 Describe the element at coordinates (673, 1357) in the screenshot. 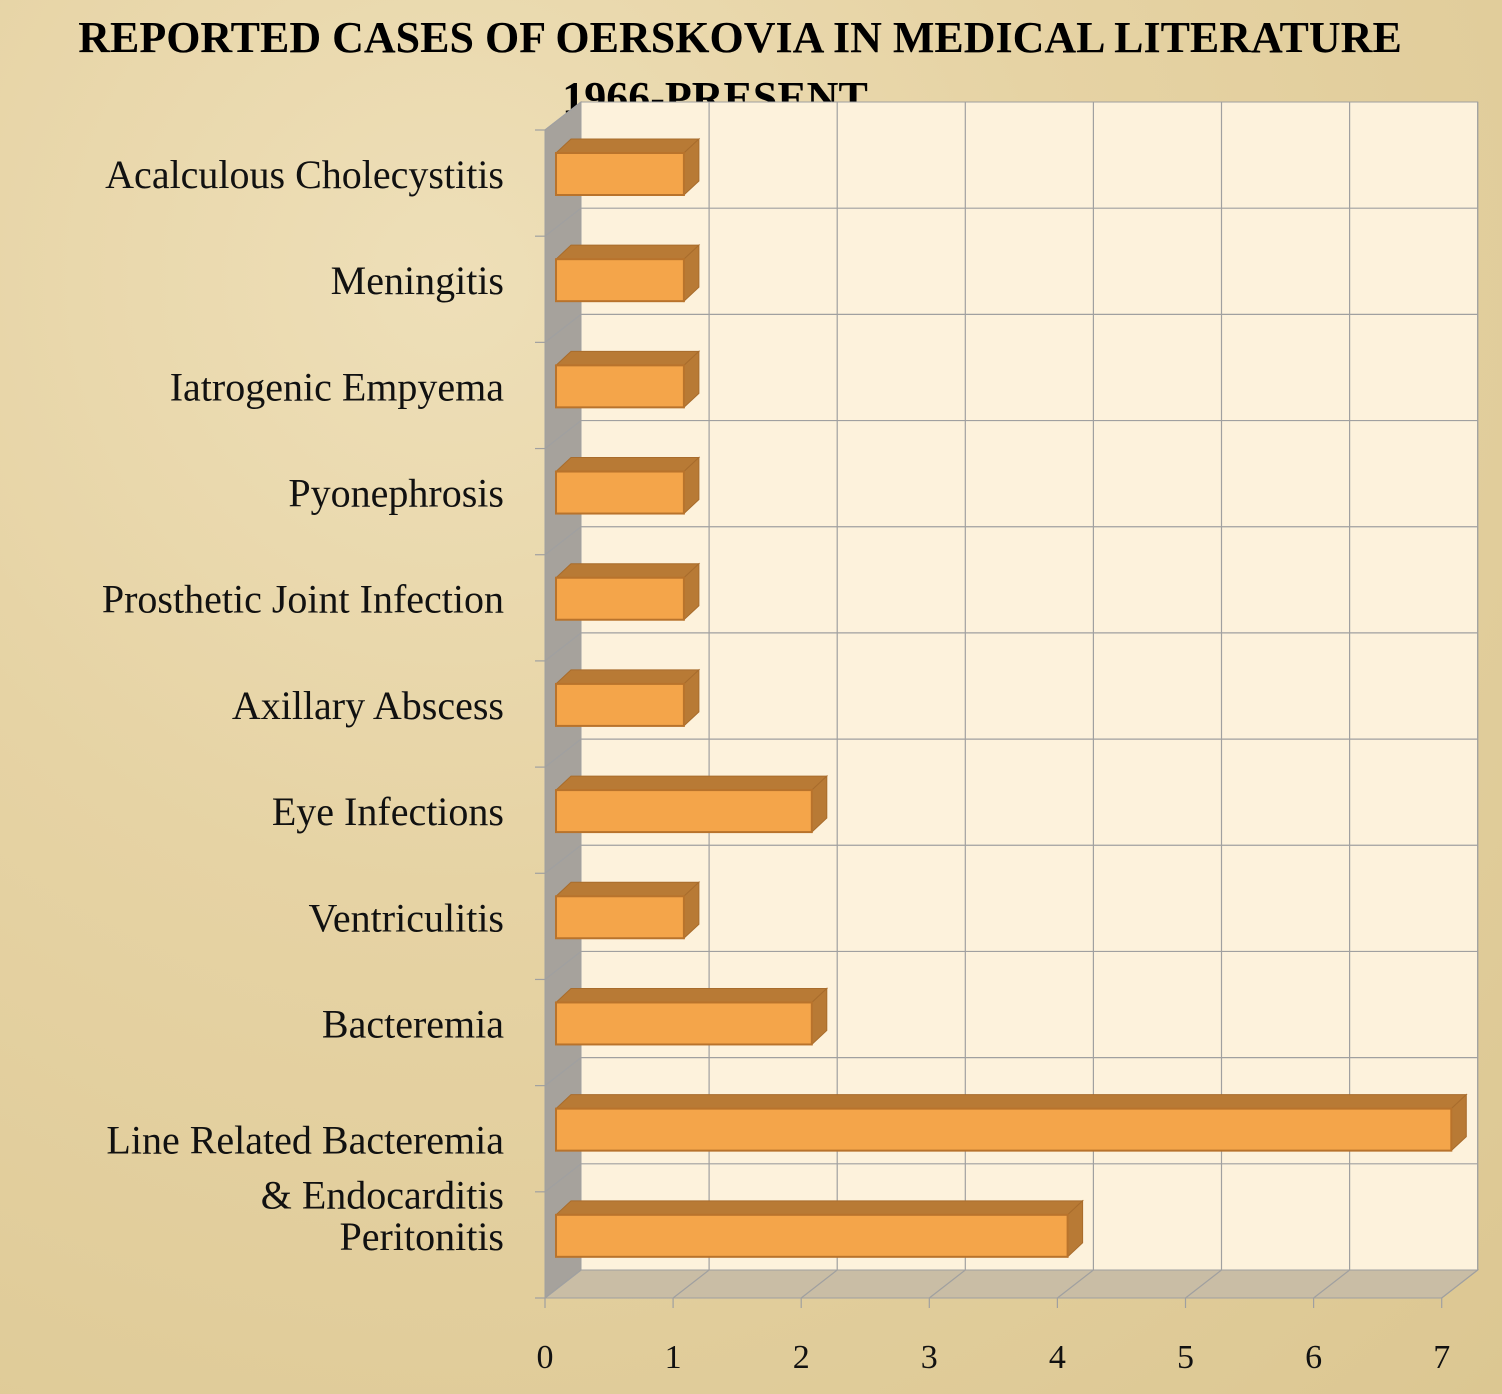

I see `x-tick-label: 1` at that location.